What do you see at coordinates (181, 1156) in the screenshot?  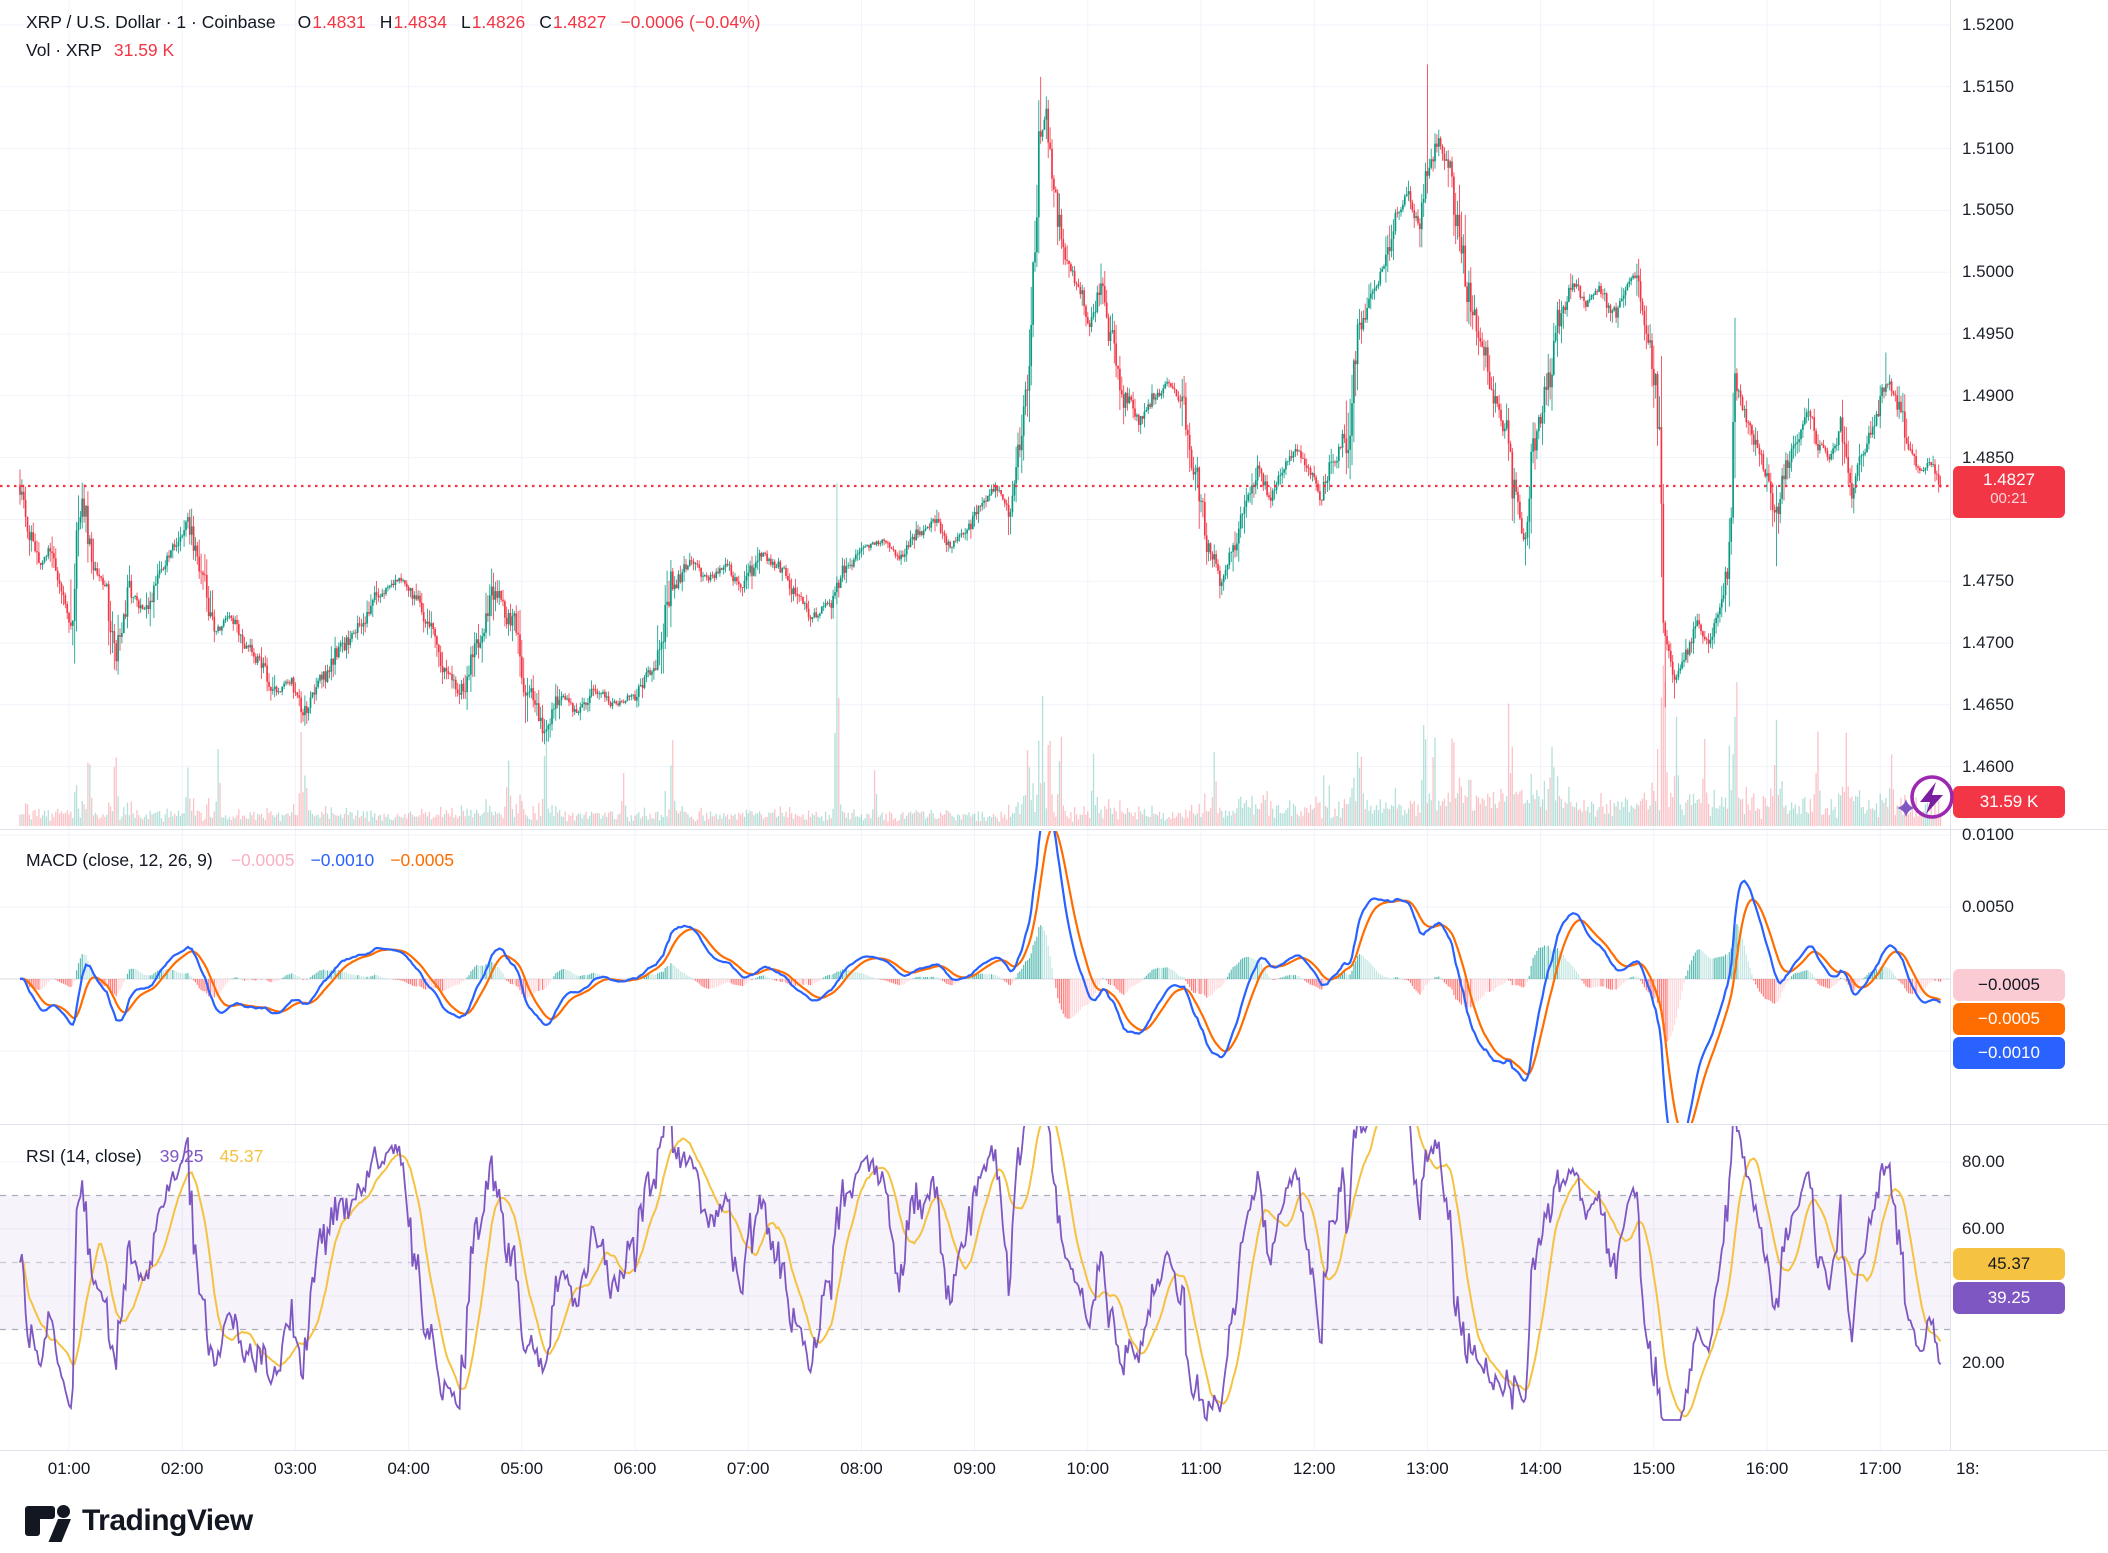 I see `rsi-readout: 39.25` at bounding box center [181, 1156].